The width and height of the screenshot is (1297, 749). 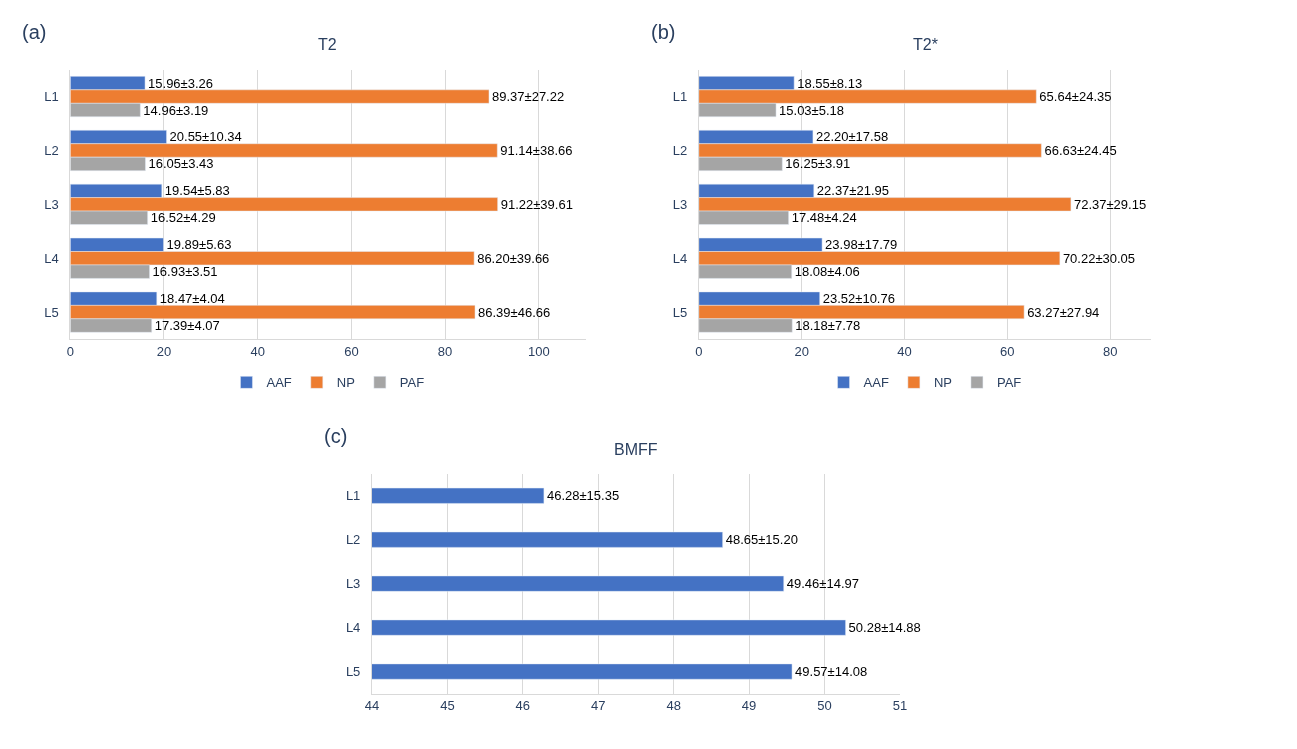 What do you see at coordinates (861, 245) in the screenshot?
I see `data-label: 23.98±17.79` at bounding box center [861, 245].